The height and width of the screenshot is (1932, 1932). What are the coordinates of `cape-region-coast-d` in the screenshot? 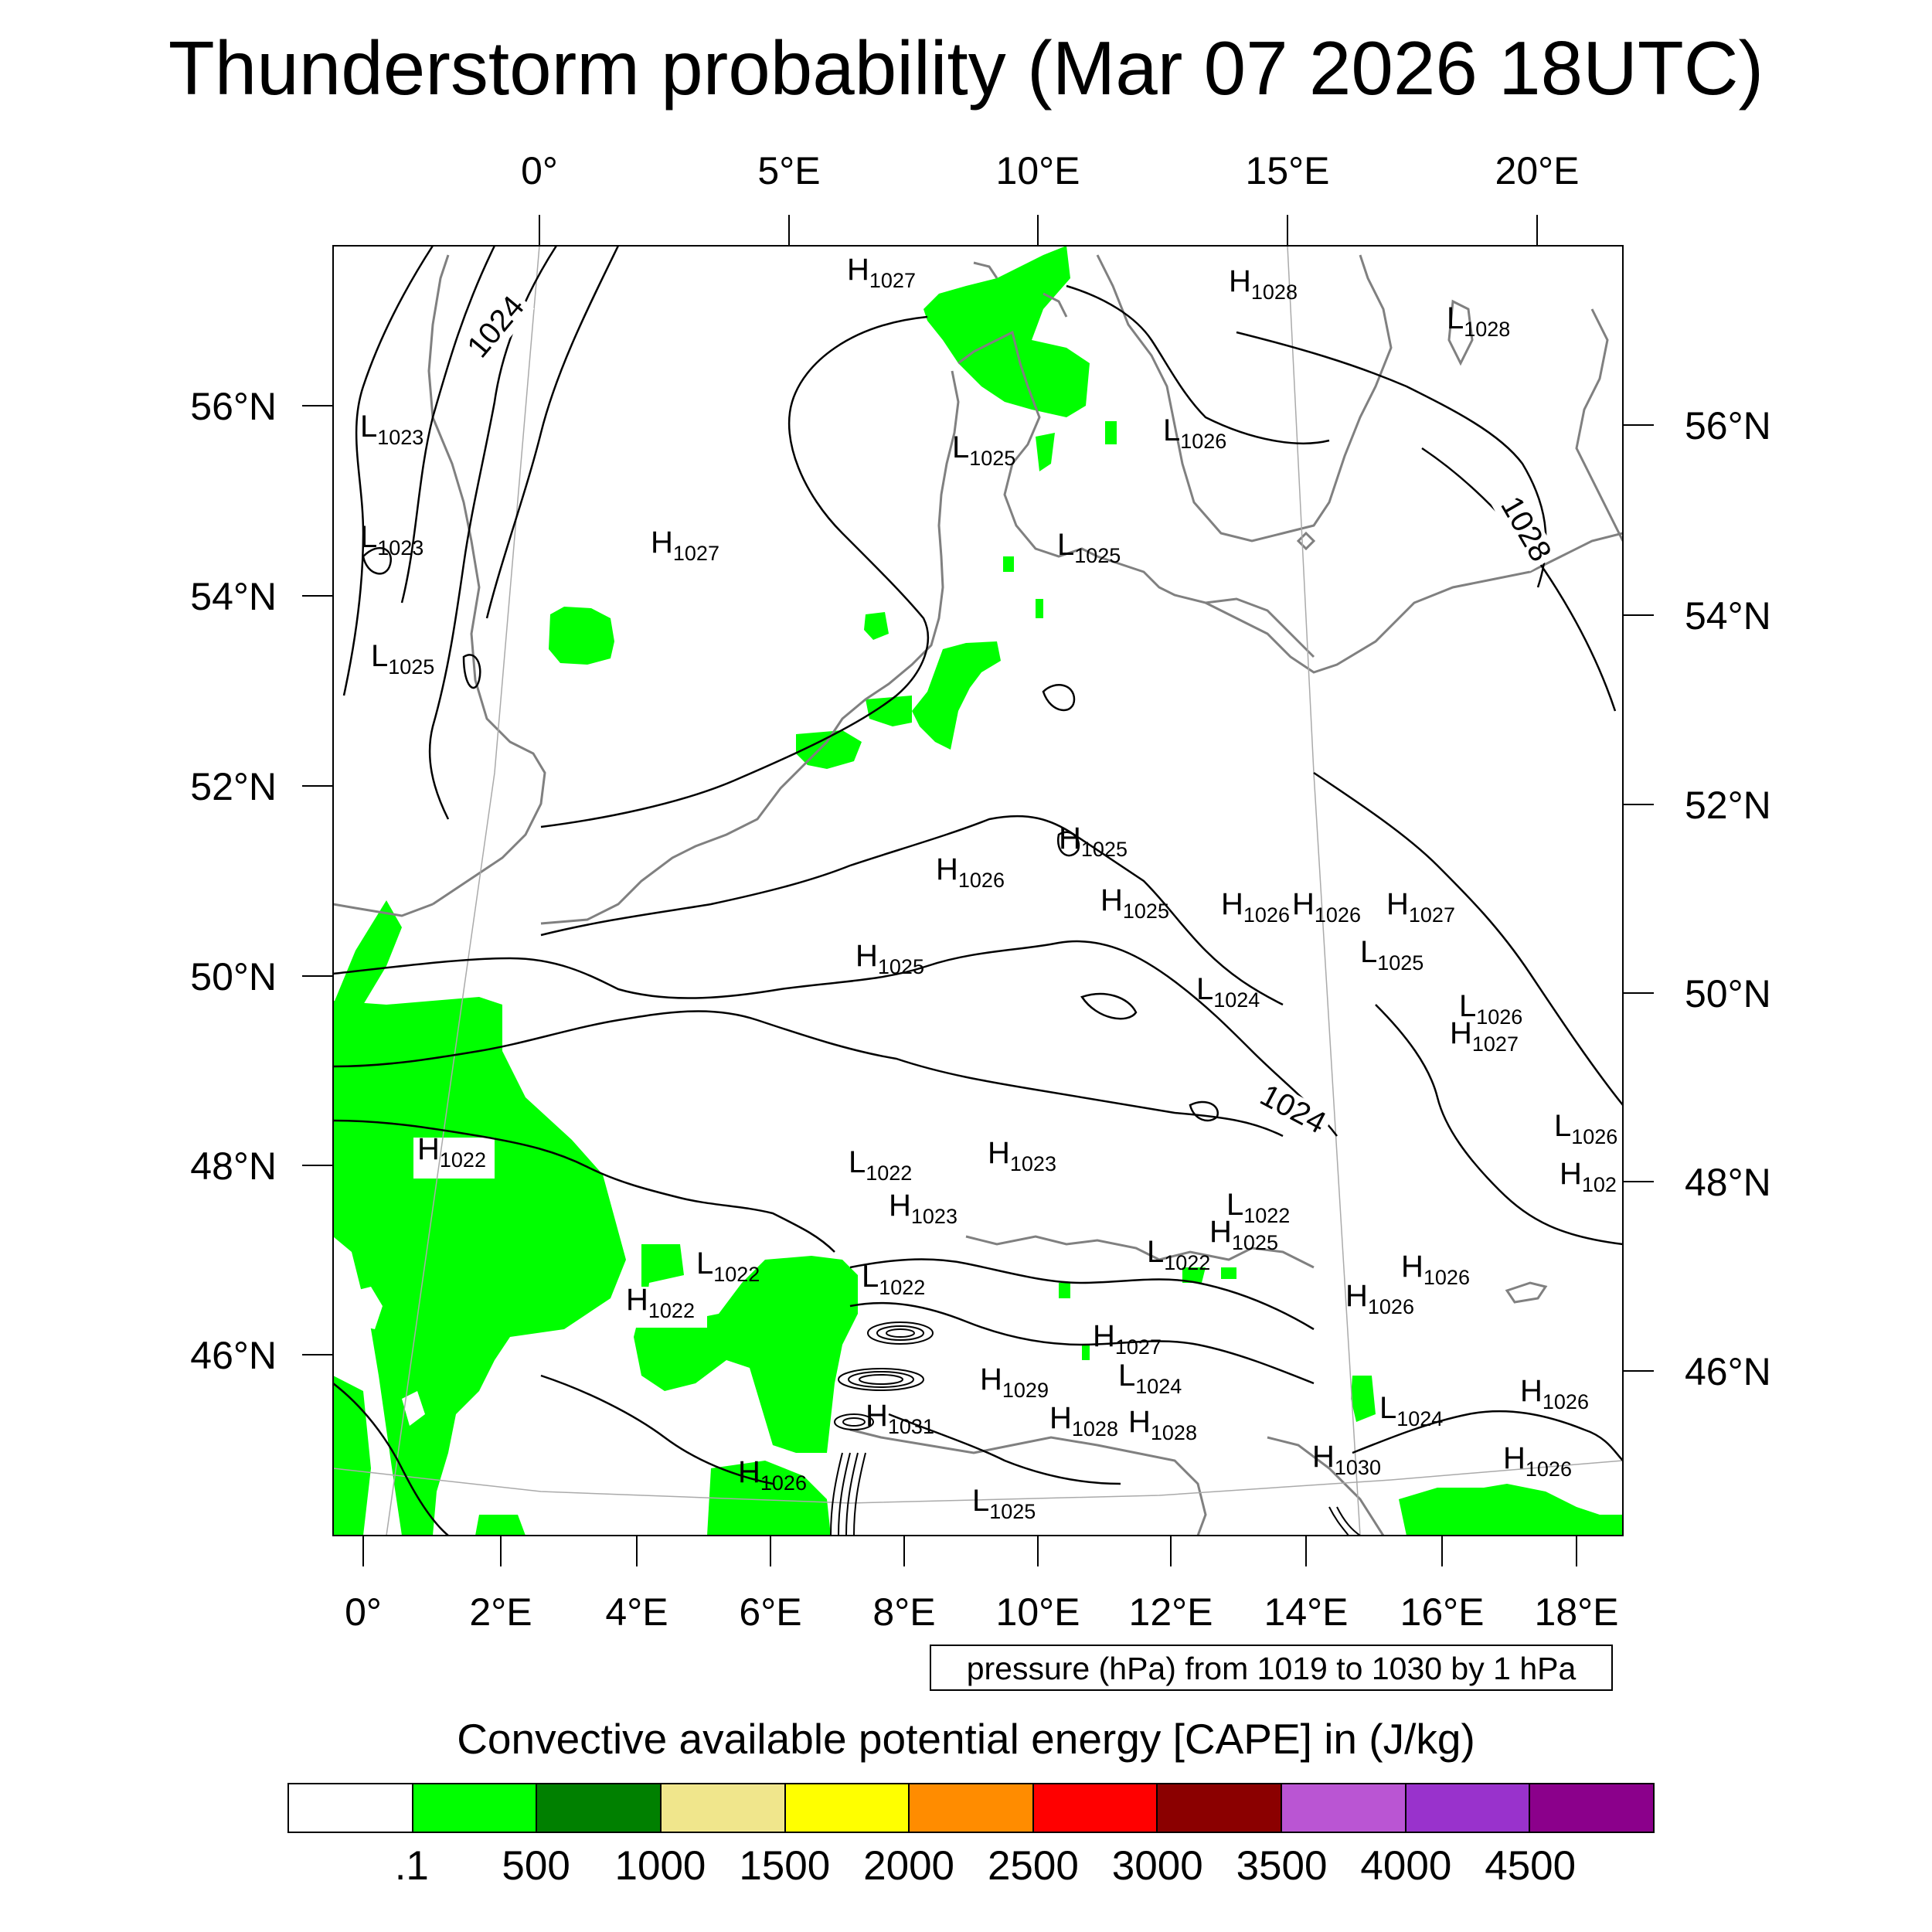 It's located at (829, 749).